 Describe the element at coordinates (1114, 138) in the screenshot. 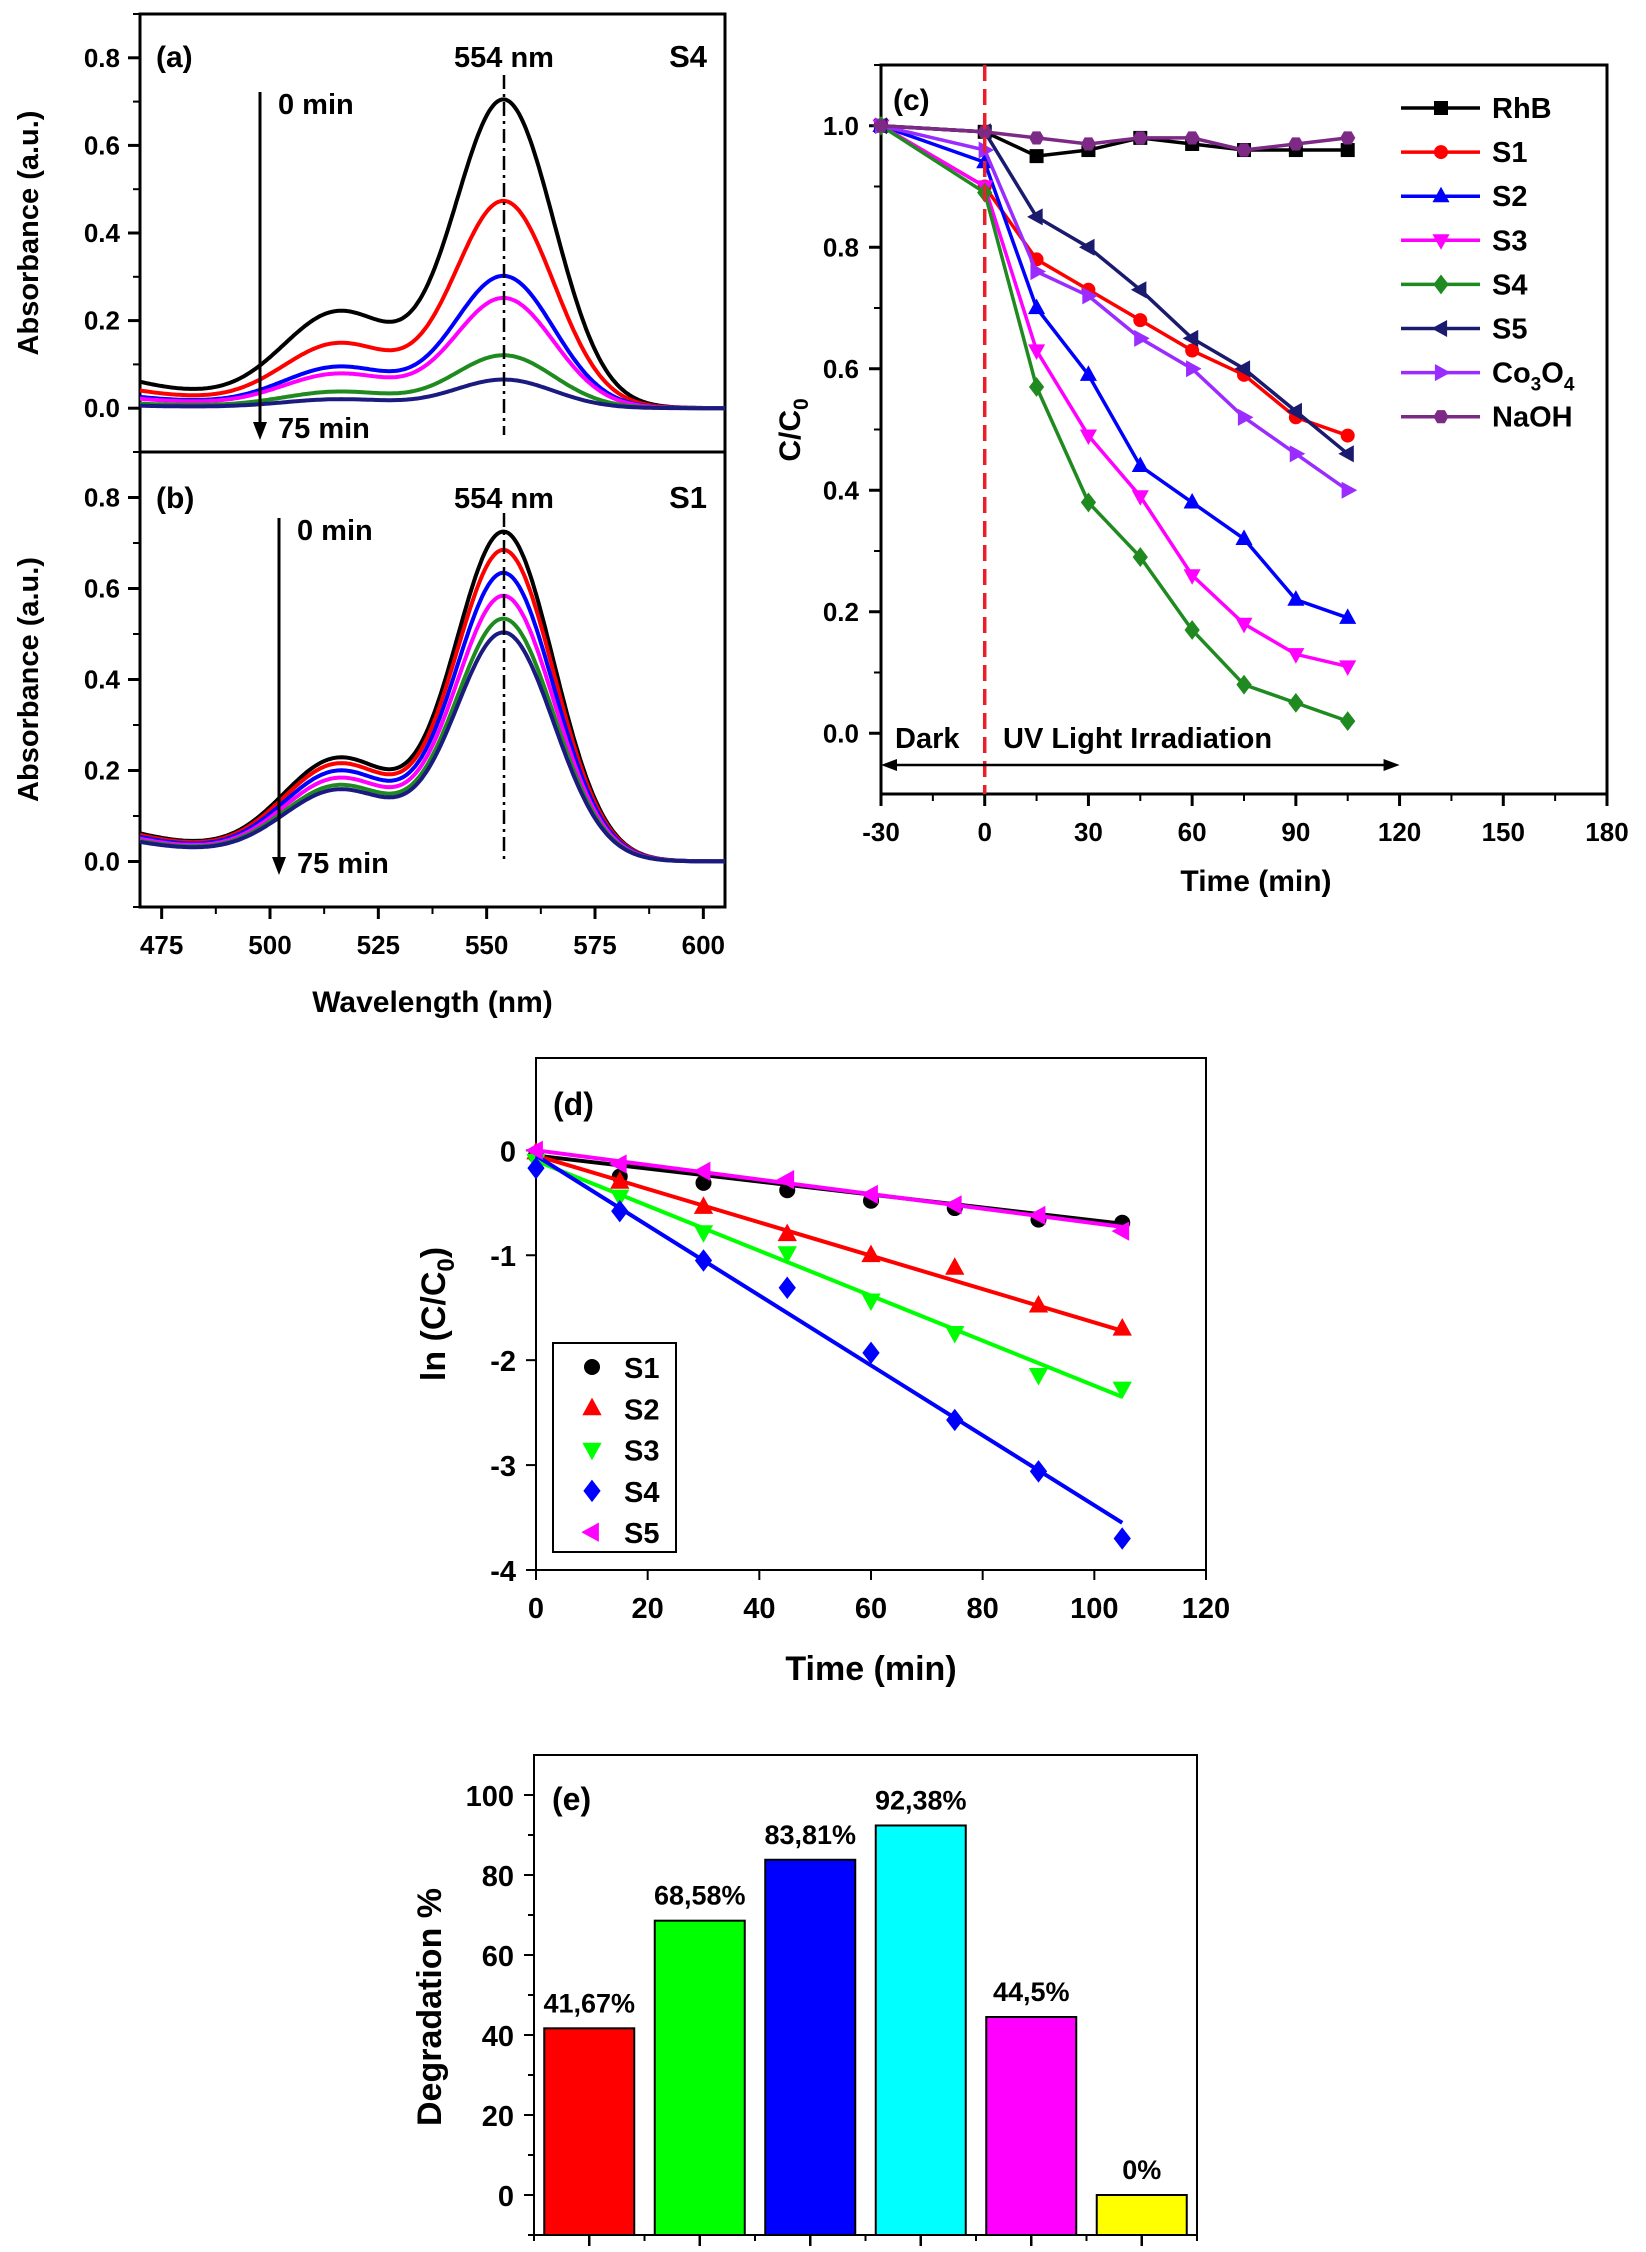

I see `series-NaOH` at that location.